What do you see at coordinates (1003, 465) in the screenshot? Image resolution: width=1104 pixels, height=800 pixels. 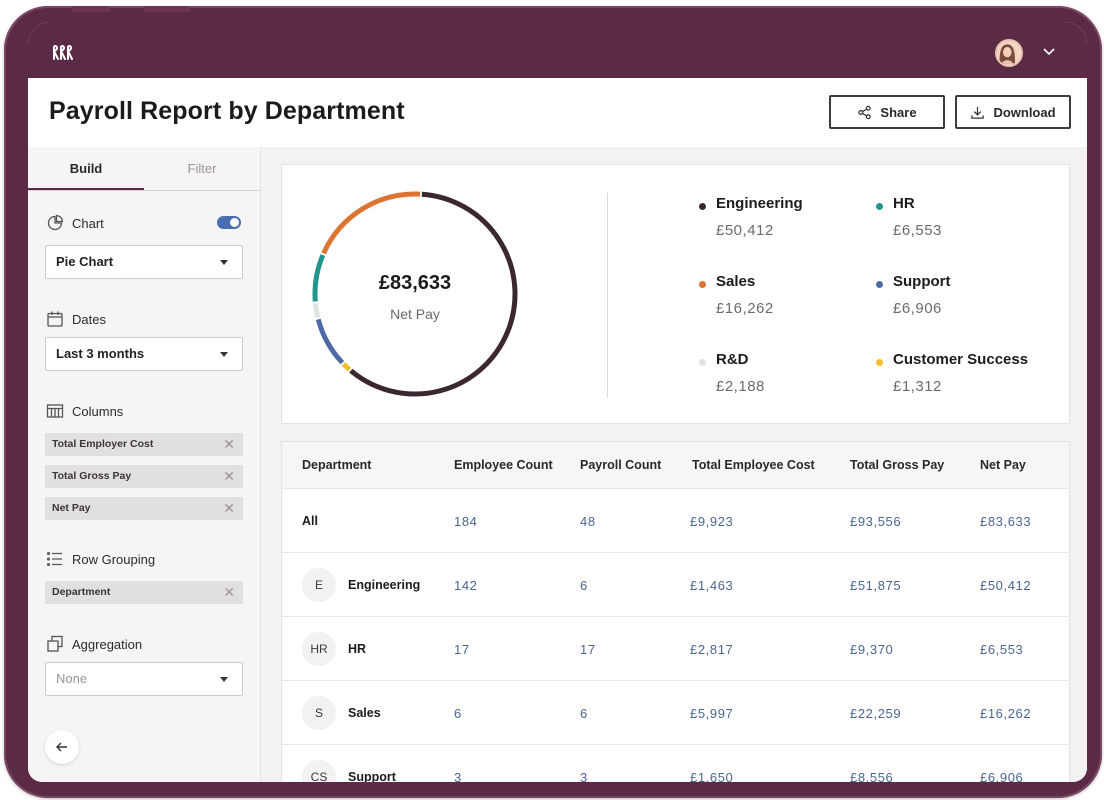 I see `column-header-net-pay: Net Pay` at bounding box center [1003, 465].